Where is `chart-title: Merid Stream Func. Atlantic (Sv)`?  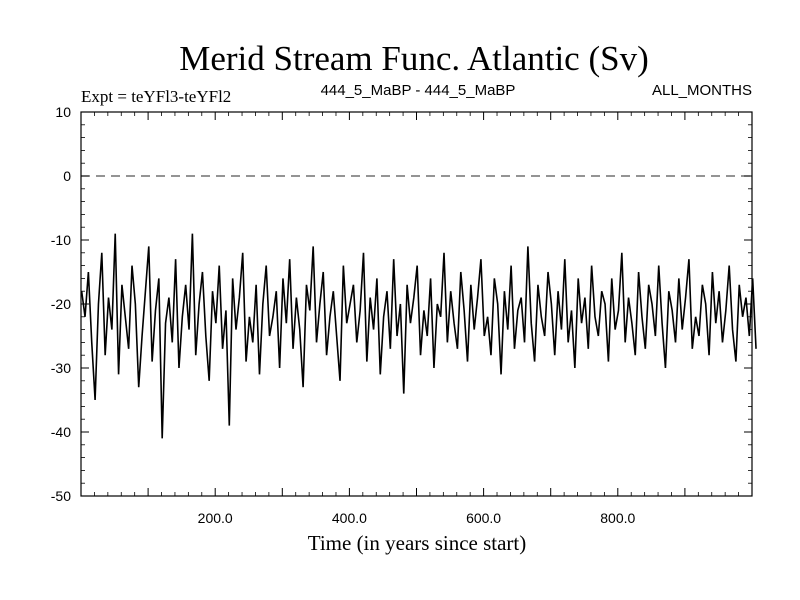
chart-title: Merid Stream Func. Atlantic (Sv) is located at coordinates (414, 58).